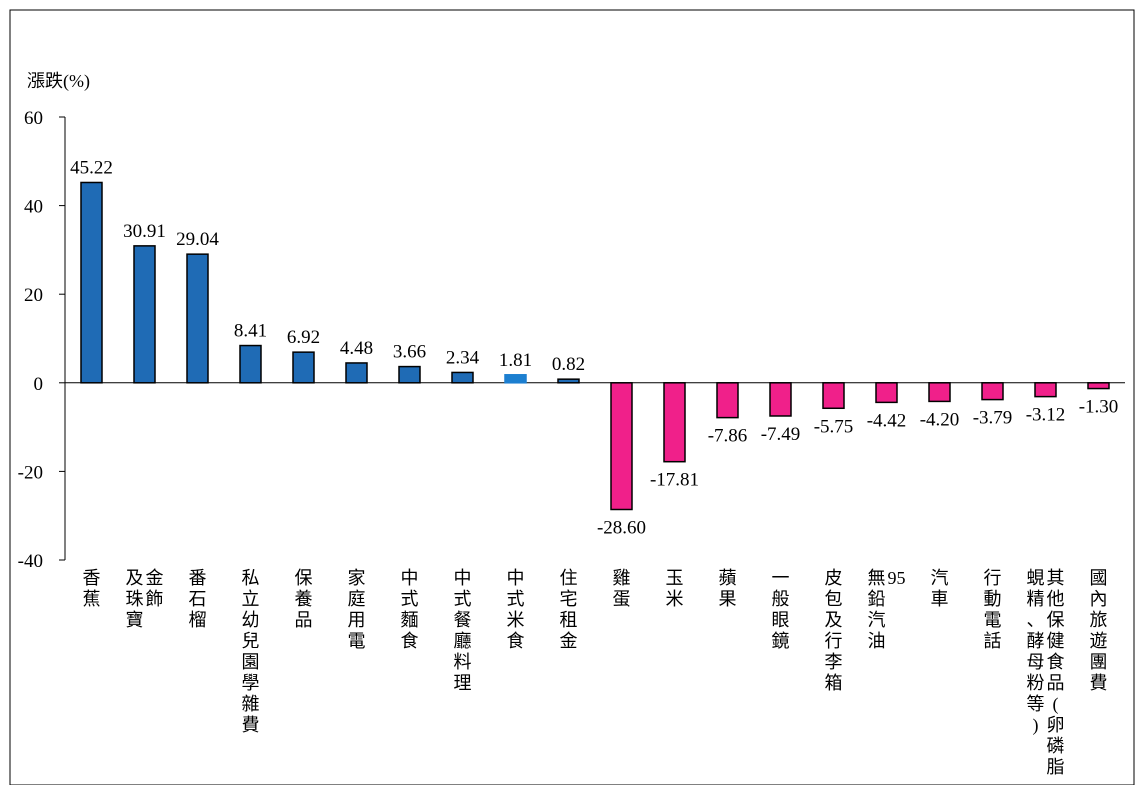  Describe the element at coordinates (198, 599) in the screenshot. I see `category-label: 番石榴` at that location.